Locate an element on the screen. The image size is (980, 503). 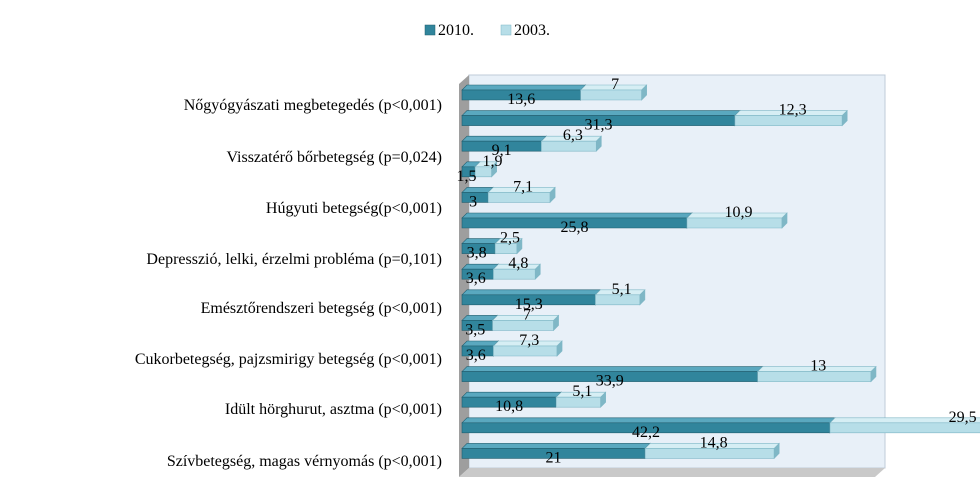
data-label: 15,3 is located at coordinates (529, 304).